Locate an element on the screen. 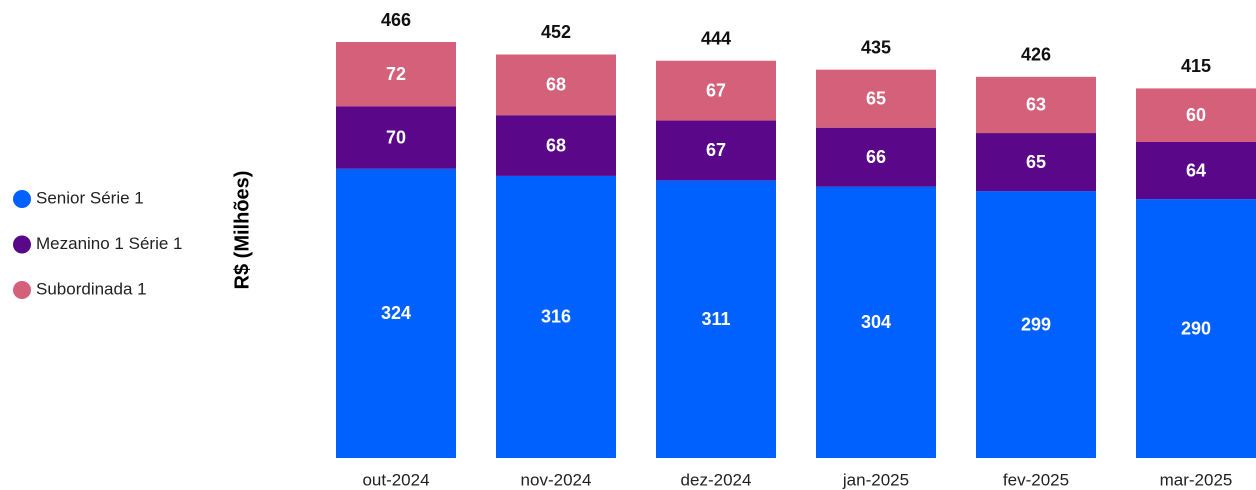  data-label: 63 is located at coordinates (1036, 105).